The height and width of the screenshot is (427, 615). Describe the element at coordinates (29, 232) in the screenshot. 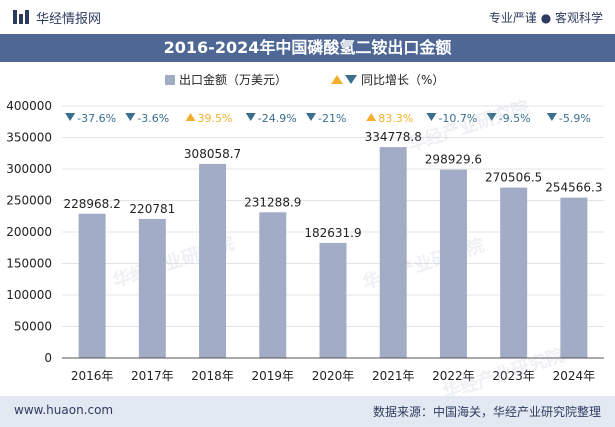

I see `y-tick-label: 200000` at that location.